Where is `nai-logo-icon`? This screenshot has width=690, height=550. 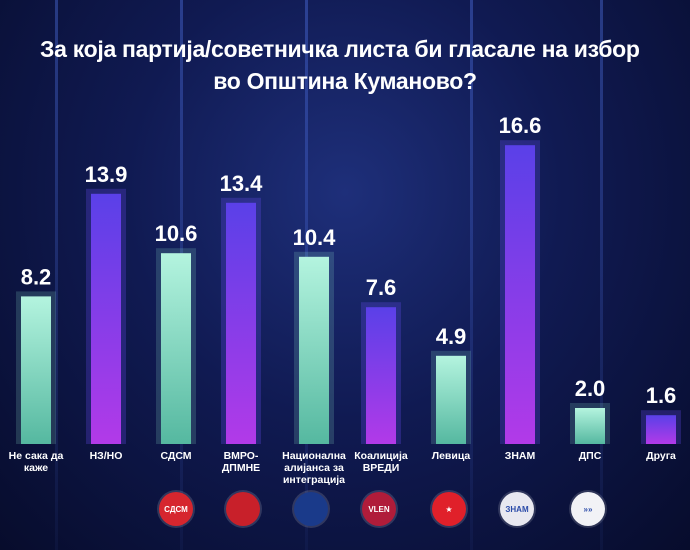
nai-logo-icon is located at coordinates (311, 509).